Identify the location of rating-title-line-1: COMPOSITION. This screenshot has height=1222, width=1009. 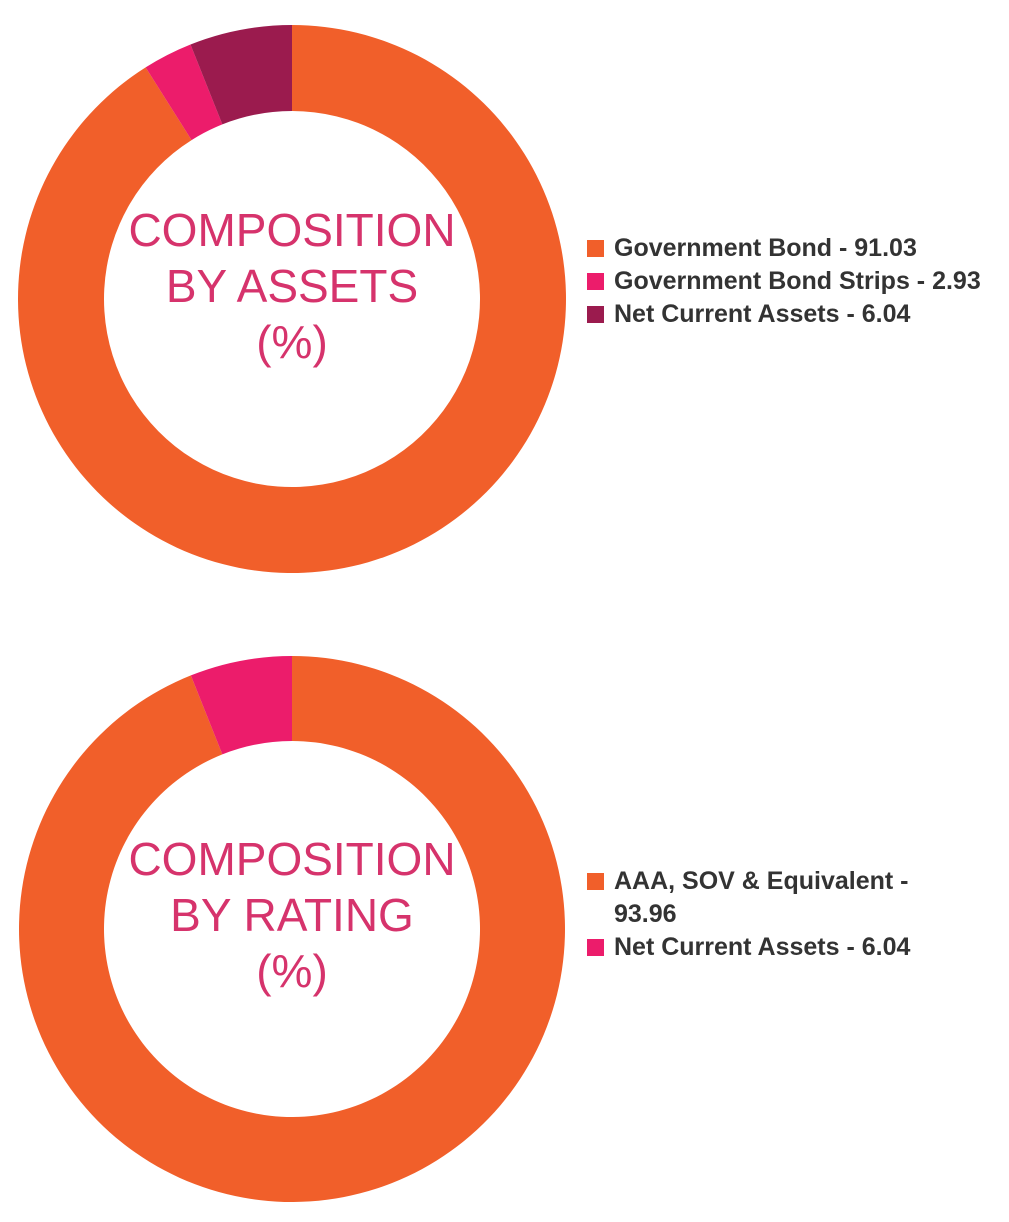
(292, 859).